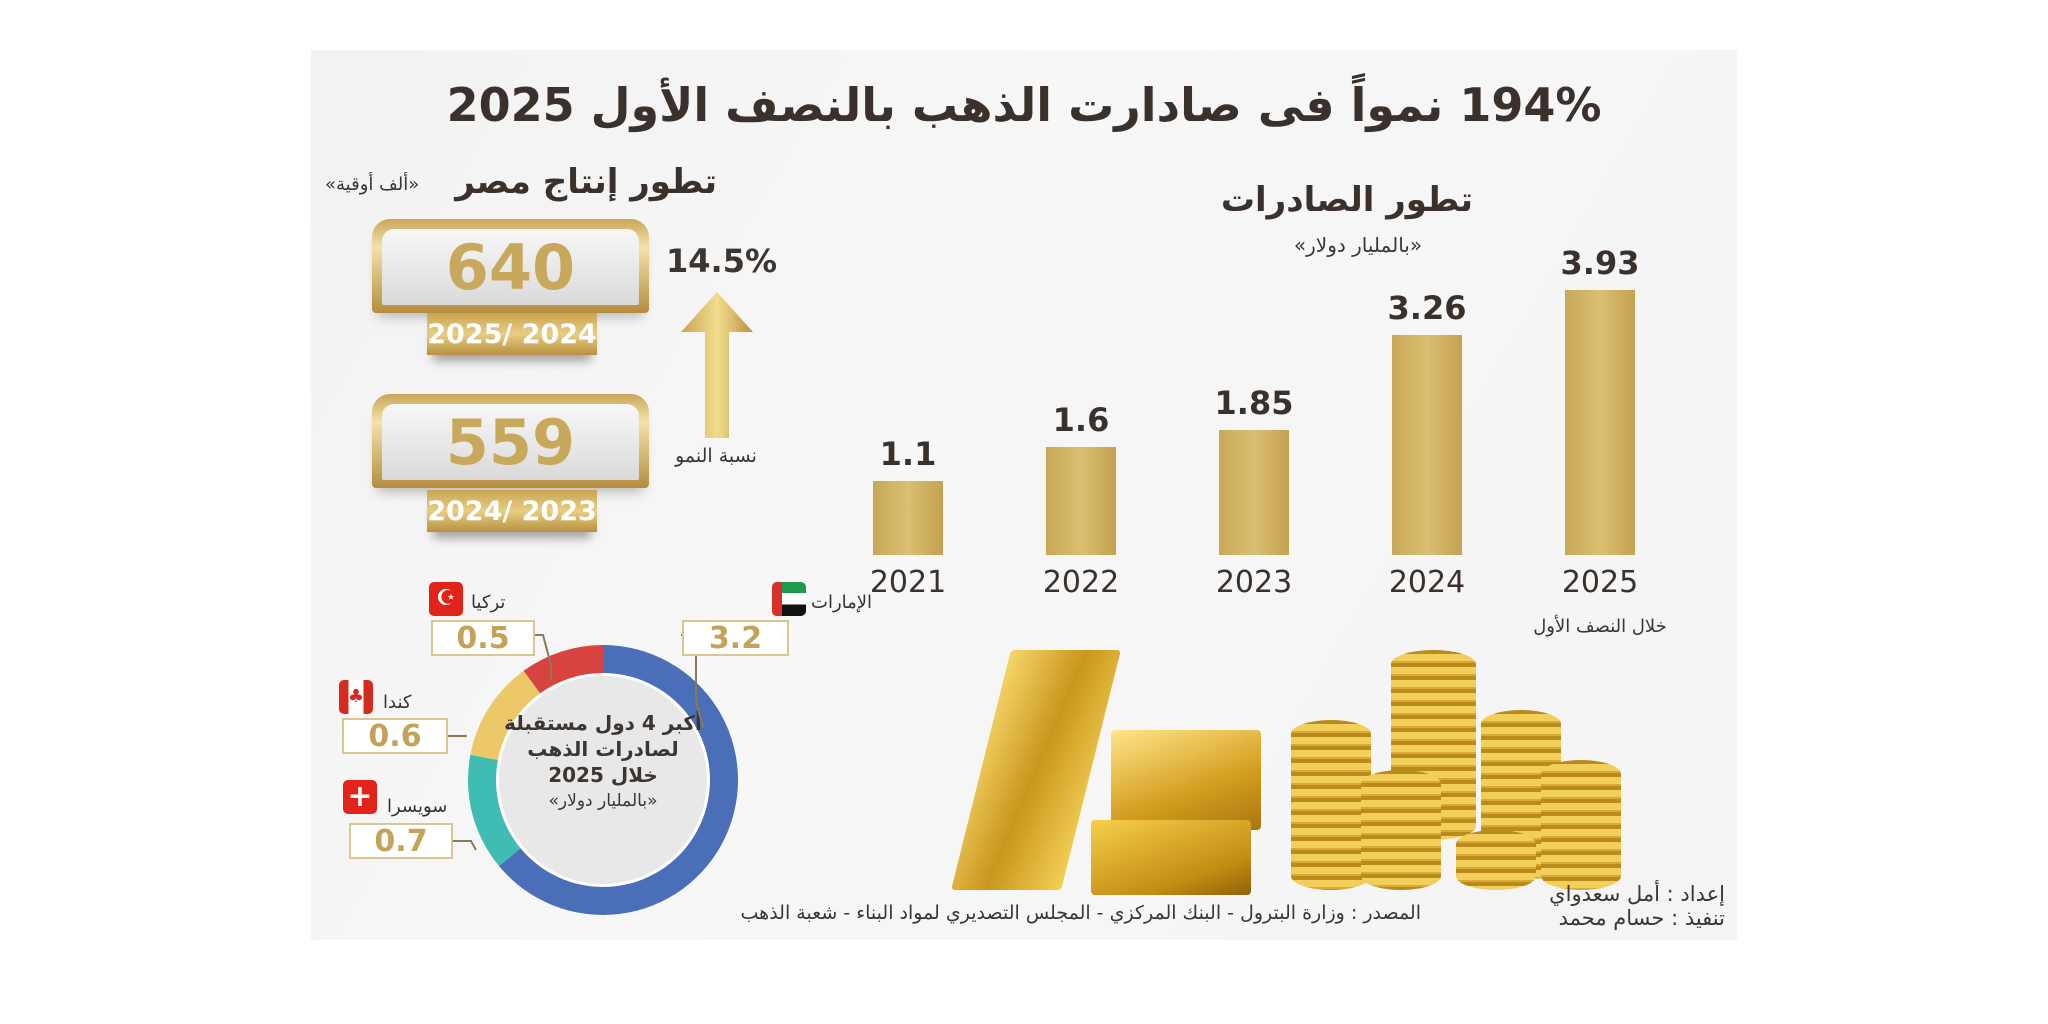 The height and width of the screenshot is (1024, 2048). Describe the element at coordinates (512, 334) in the screenshot. I see `production-period-1: 2025/ 2024` at that location.